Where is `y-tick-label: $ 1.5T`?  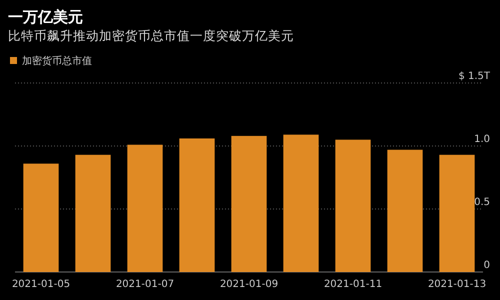
y-tick-label: $ 1.5T is located at coordinates (474, 76).